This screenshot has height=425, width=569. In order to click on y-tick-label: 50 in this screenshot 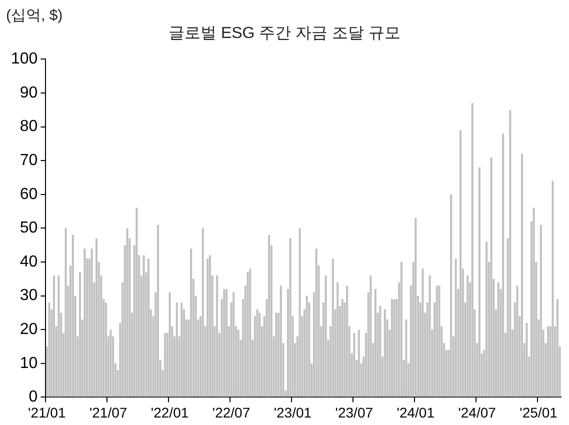, I will do `click(29, 228)`.